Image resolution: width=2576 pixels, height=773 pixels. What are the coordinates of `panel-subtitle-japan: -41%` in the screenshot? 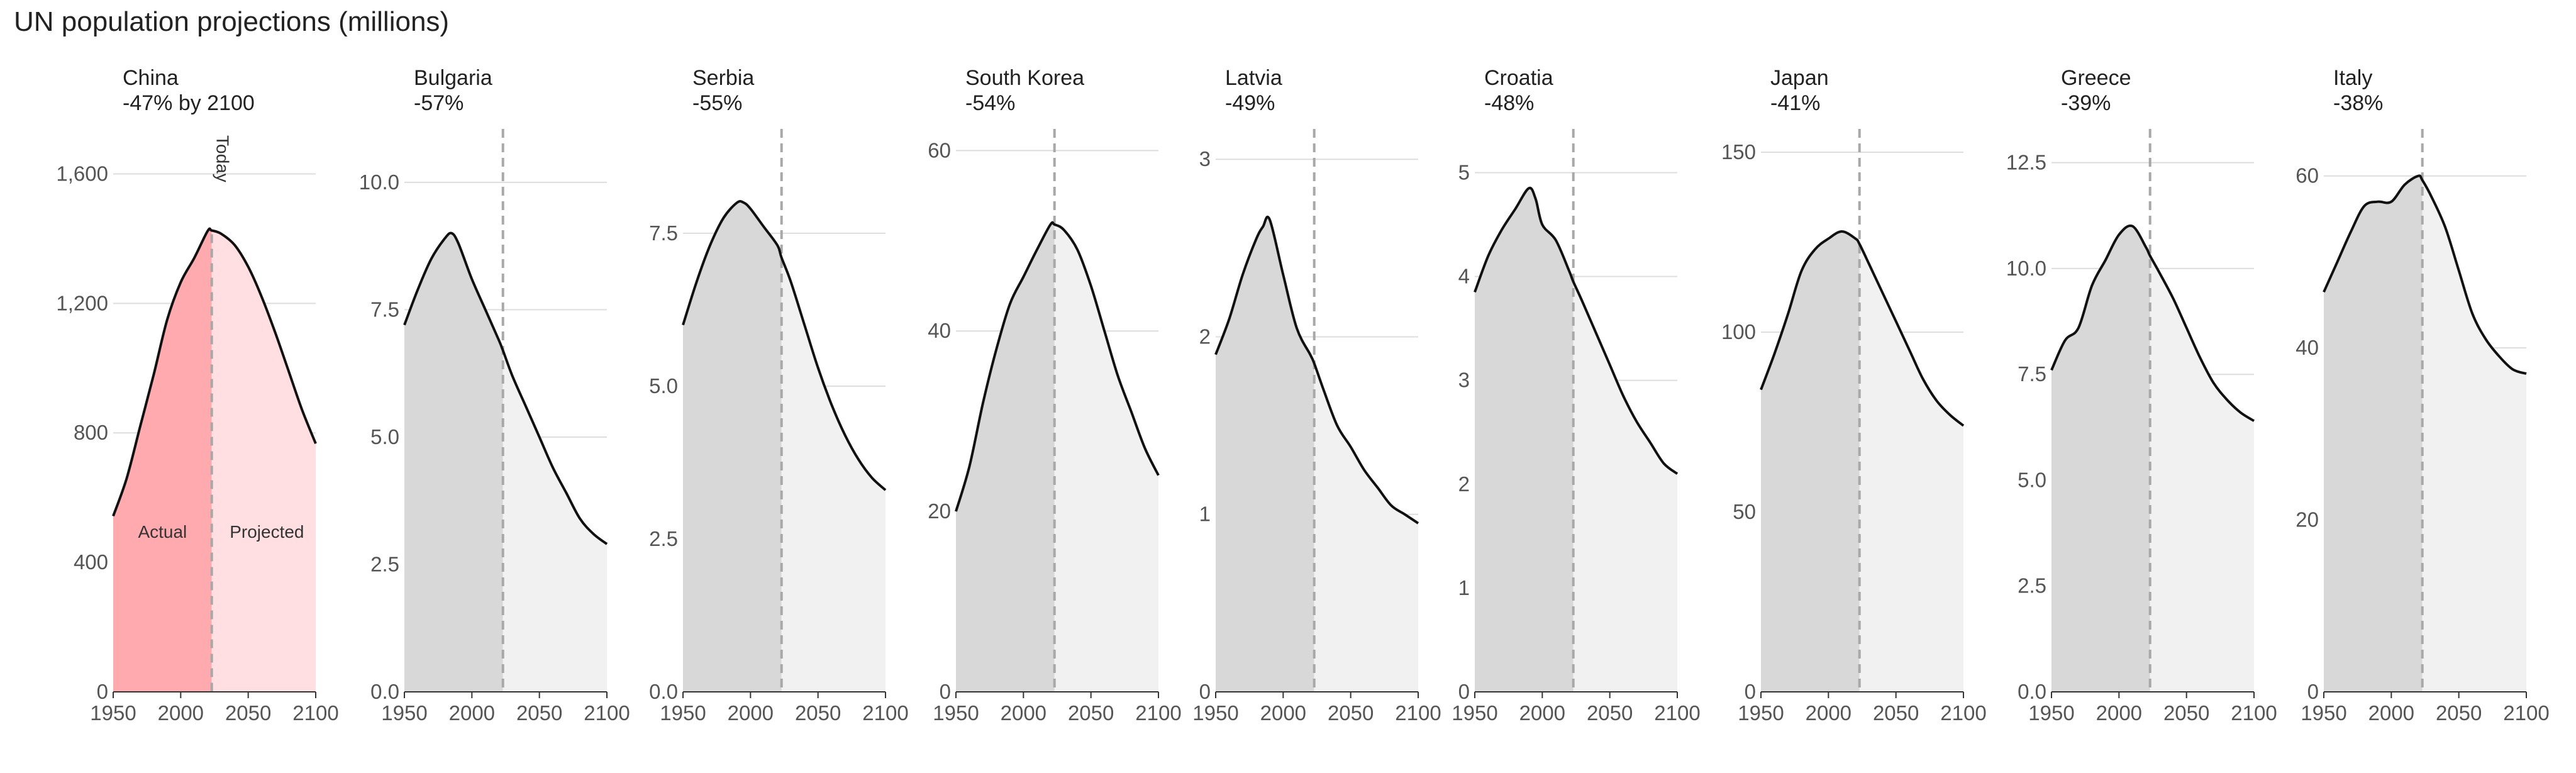 It's located at (1795, 103).